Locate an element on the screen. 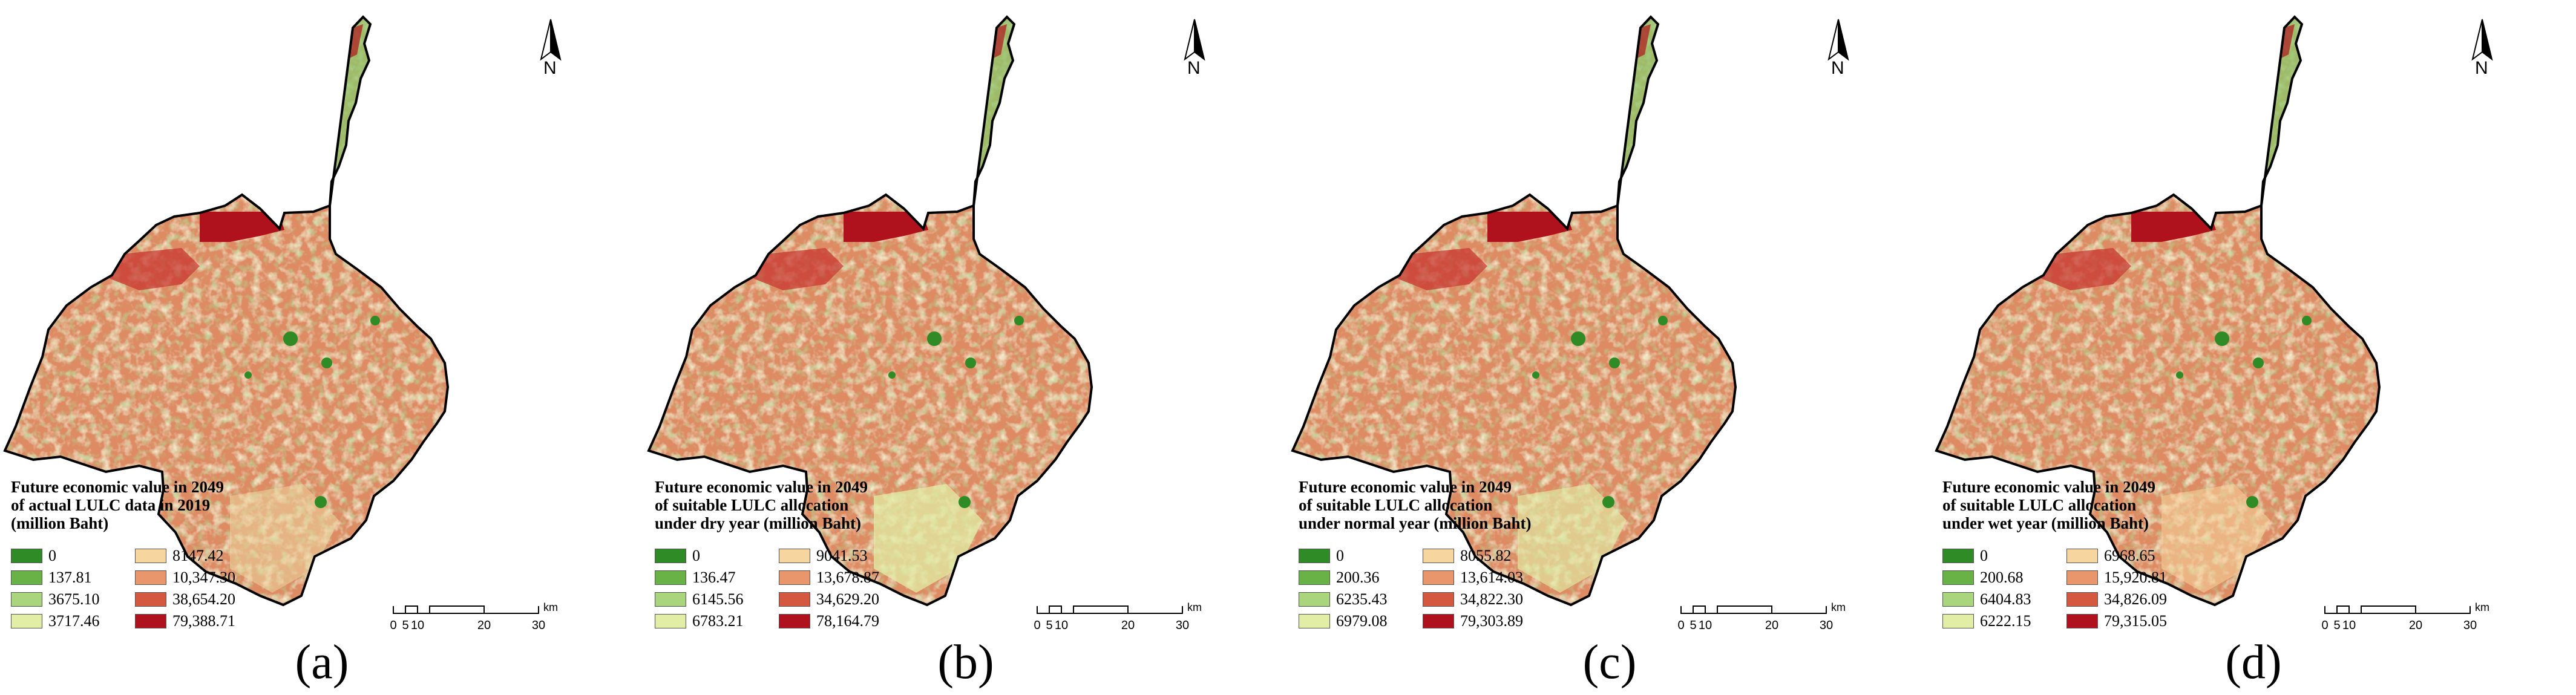 This screenshot has height=695, width=2576. legend-value: 3675.10 is located at coordinates (74, 599).